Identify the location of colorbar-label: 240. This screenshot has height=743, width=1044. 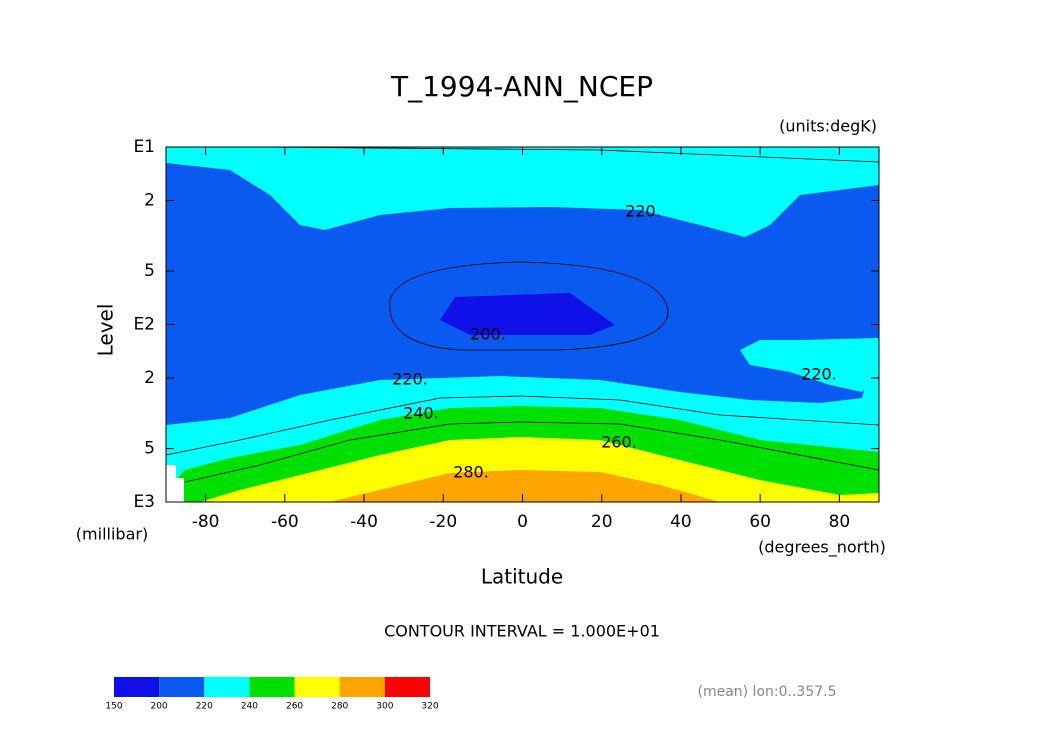
(249, 707).